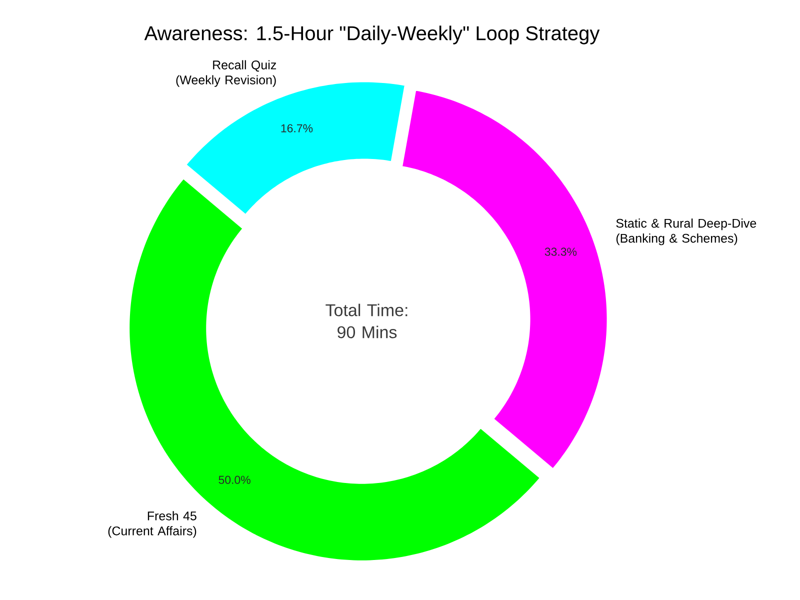 The image size is (800, 600). Describe the element at coordinates (372, 35) in the screenshot. I see `chart-title: Awareness: 1.5-Hour "Daily-Weekly" Loop Strategy` at that location.